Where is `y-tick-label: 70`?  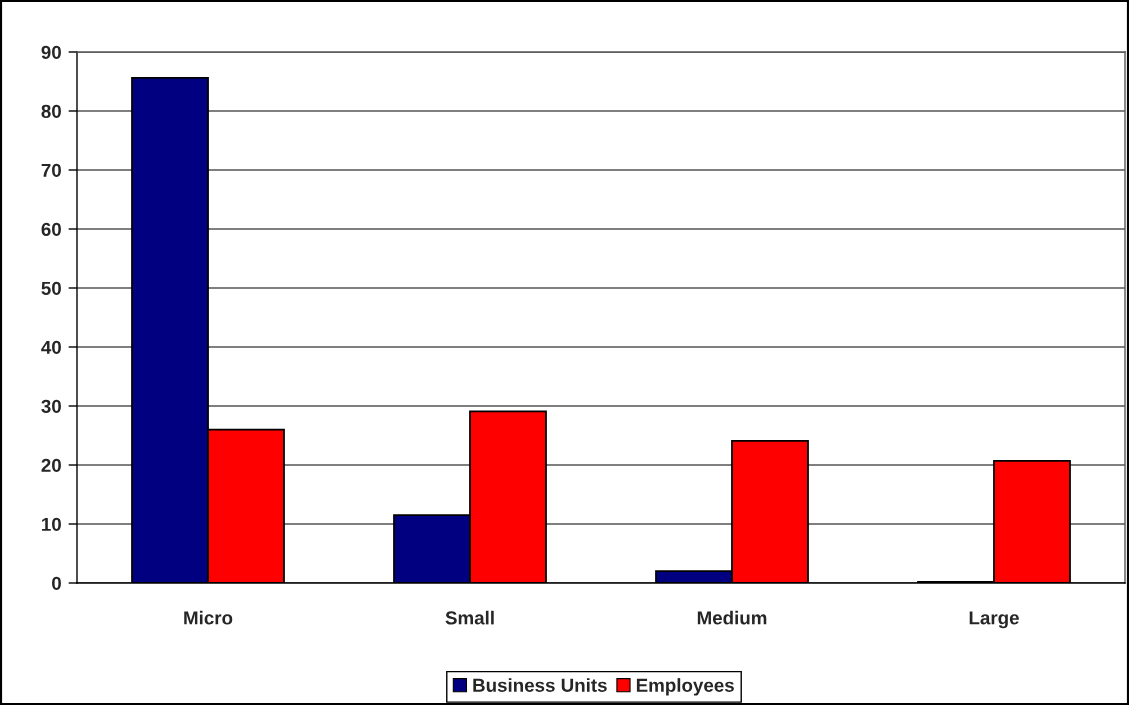 y-tick-label: 70 is located at coordinates (51, 170).